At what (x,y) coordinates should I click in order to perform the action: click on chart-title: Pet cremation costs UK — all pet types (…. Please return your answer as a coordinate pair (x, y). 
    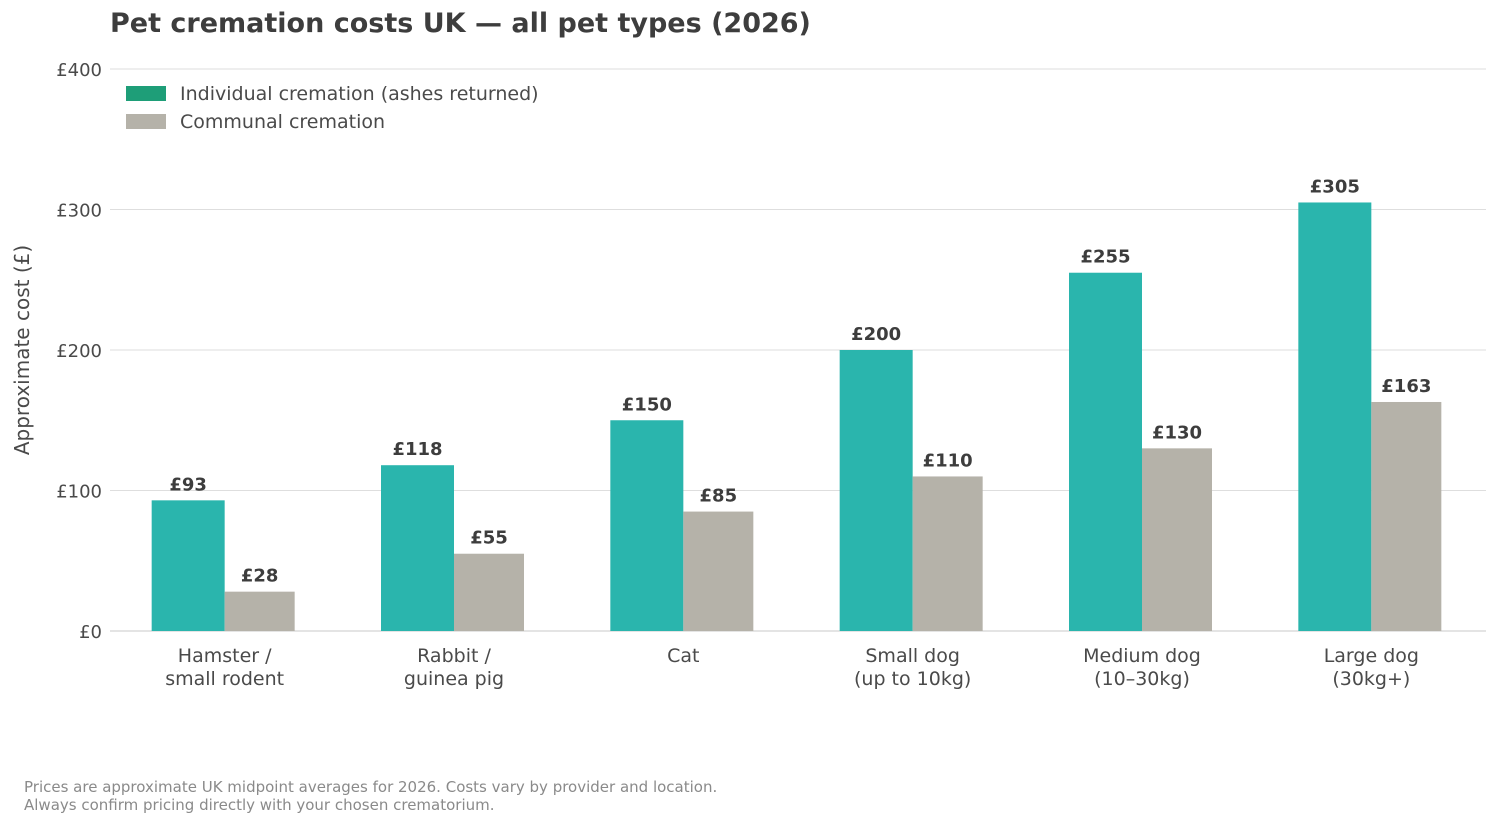
    Looking at the image, I should click on (460, 23).